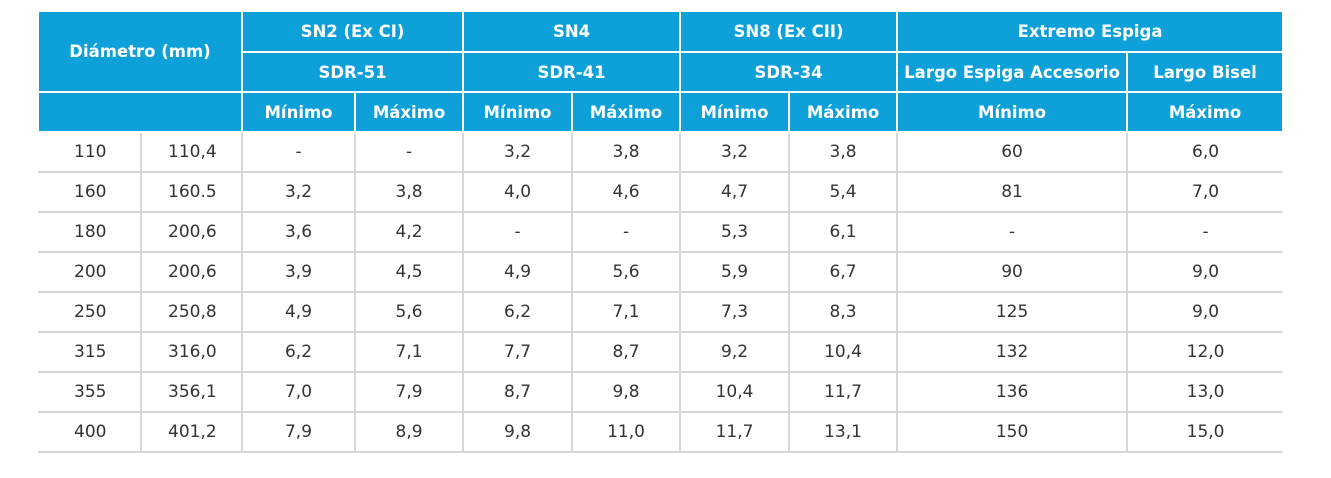 The height and width of the screenshot is (478, 1331). I want to click on table-cell: 200, so click(89, 272).